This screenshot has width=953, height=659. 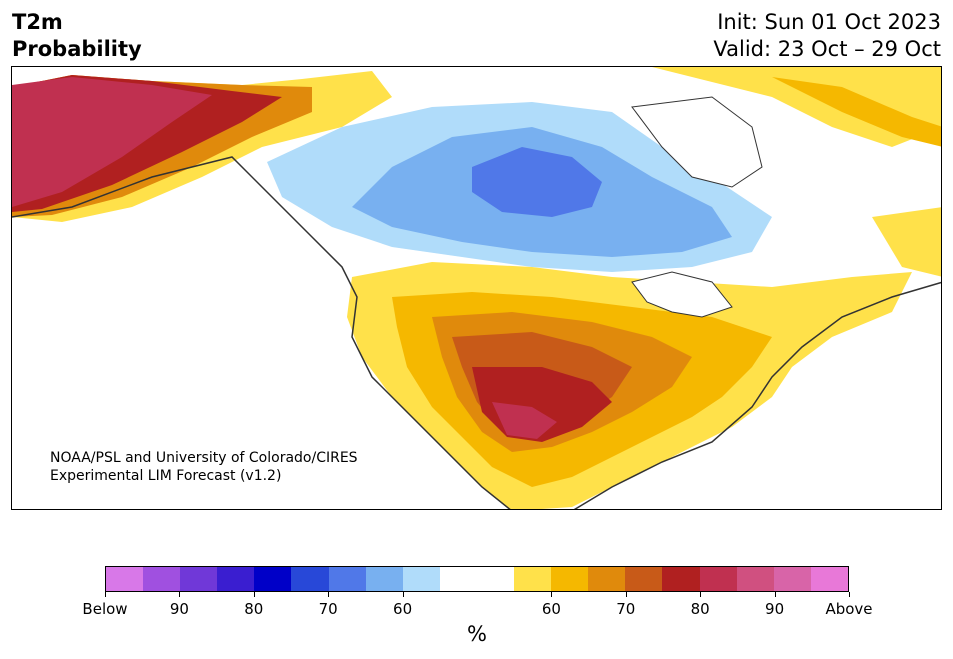 What do you see at coordinates (829, 22) in the screenshot?
I see `init-date: Init: Sun 01 Oct 2023` at bounding box center [829, 22].